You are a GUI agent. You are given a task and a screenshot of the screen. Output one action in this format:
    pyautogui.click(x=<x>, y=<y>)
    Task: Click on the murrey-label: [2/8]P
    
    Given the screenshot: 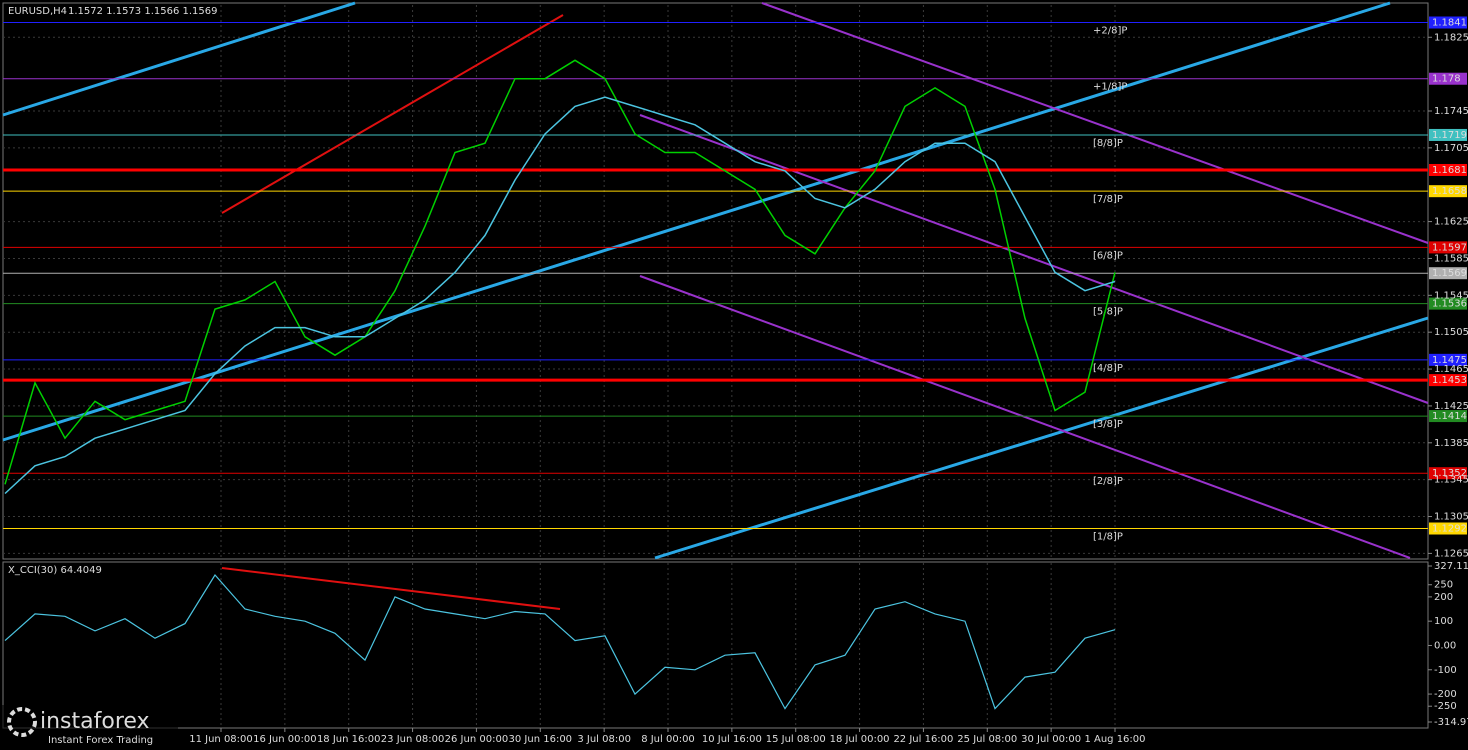 What is the action you would take?
    pyautogui.click(x=1108, y=481)
    